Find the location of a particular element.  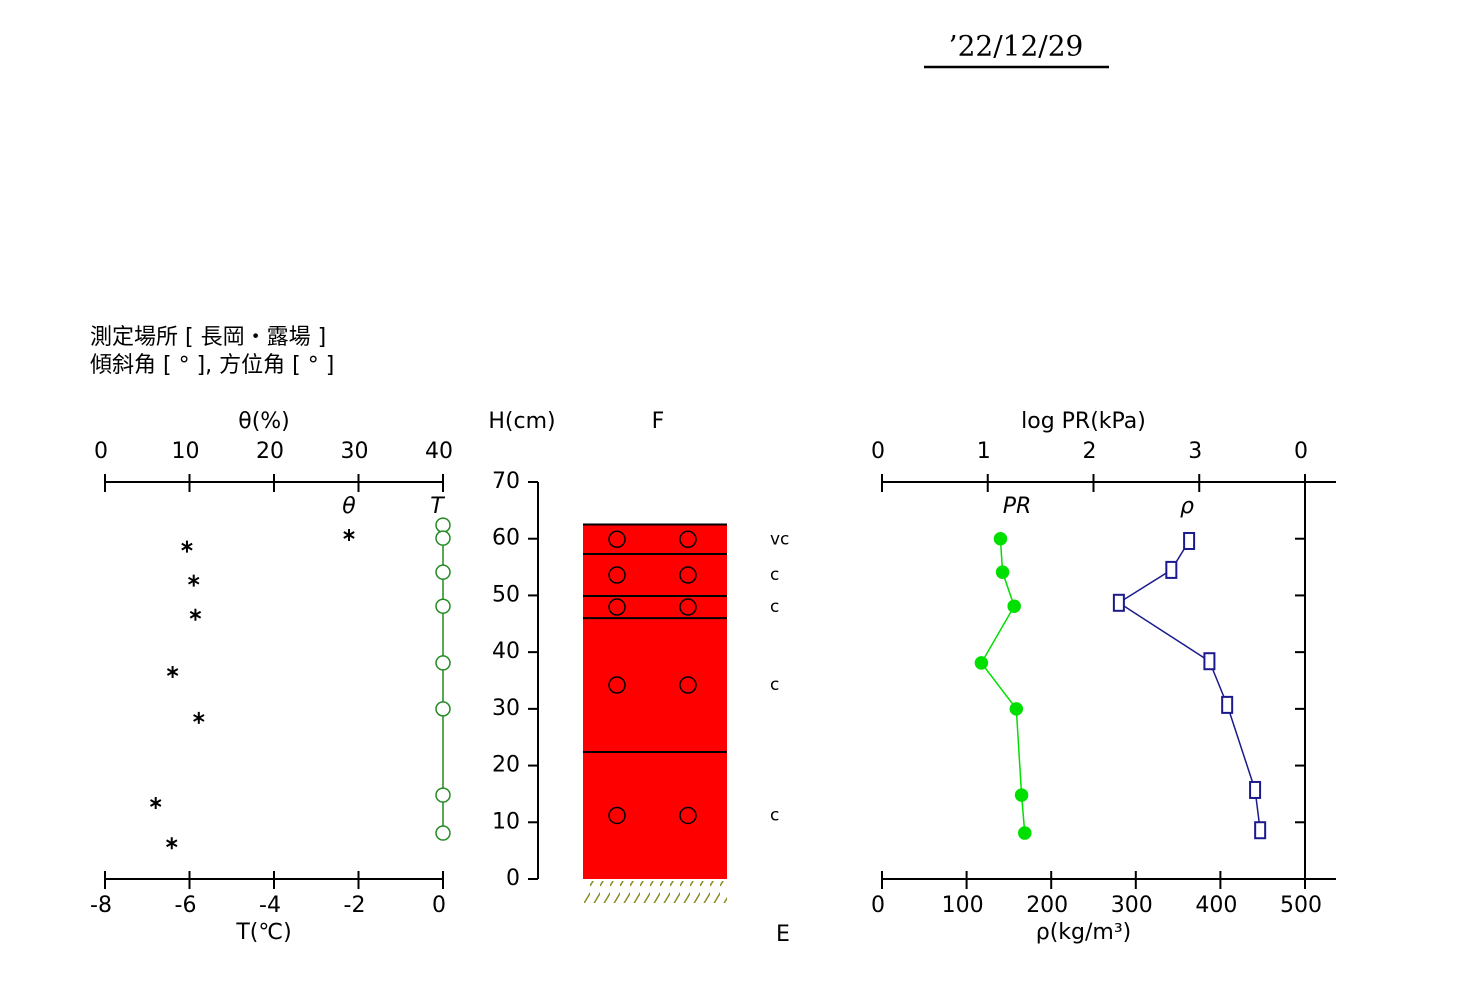

tick-label: 70 is located at coordinates (506, 481).